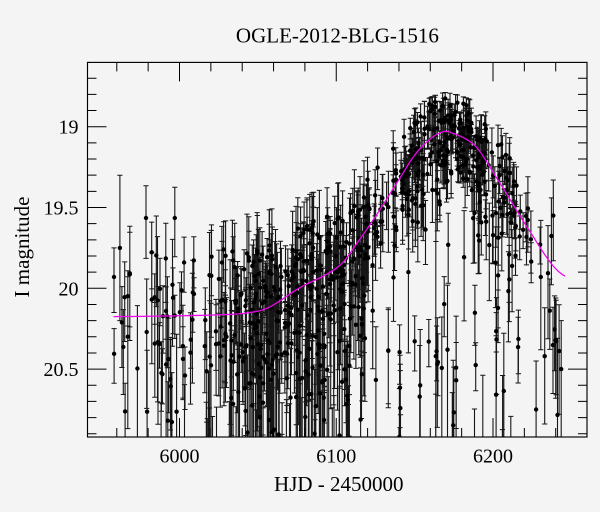  What do you see at coordinates (61, 209) in the screenshot?
I see `svg-text: 19.5` at bounding box center [61, 209].